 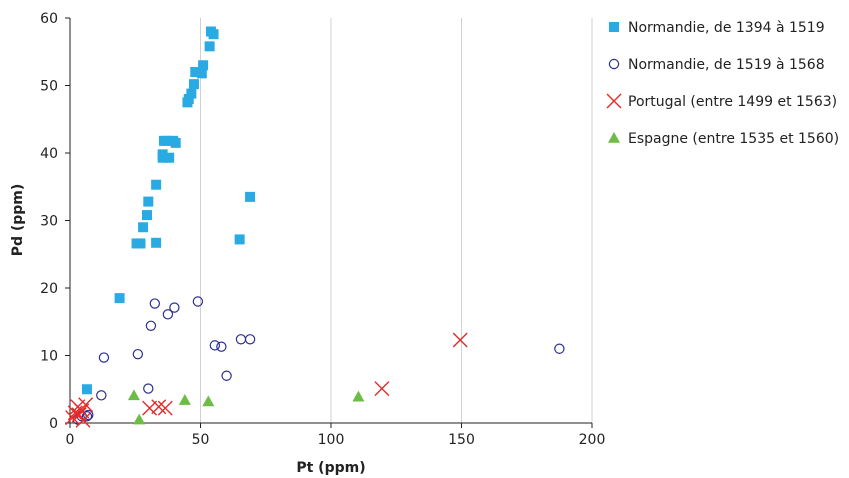 What do you see at coordinates (732, 102) in the screenshot?
I see `legend-label: Portugal (entre 1499 et 1563)` at bounding box center [732, 102].